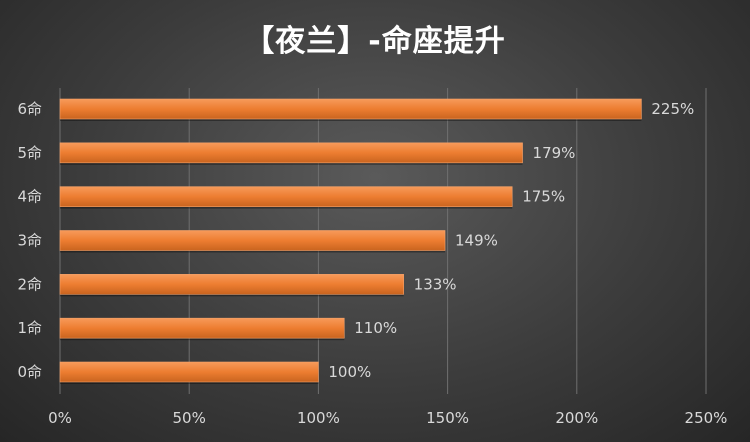 This screenshot has width=750, height=442. Describe the element at coordinates (447, 418) in the screenshot. I see `x-tick-label: 150%` at that location.